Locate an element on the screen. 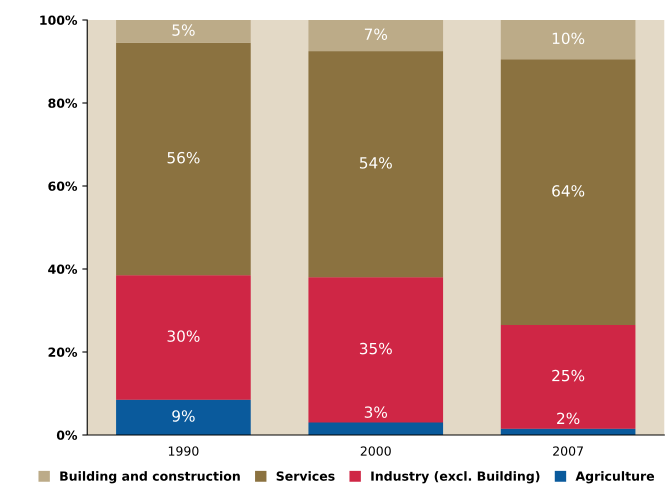  data-label: 35% is located at coordinates (376, 348).